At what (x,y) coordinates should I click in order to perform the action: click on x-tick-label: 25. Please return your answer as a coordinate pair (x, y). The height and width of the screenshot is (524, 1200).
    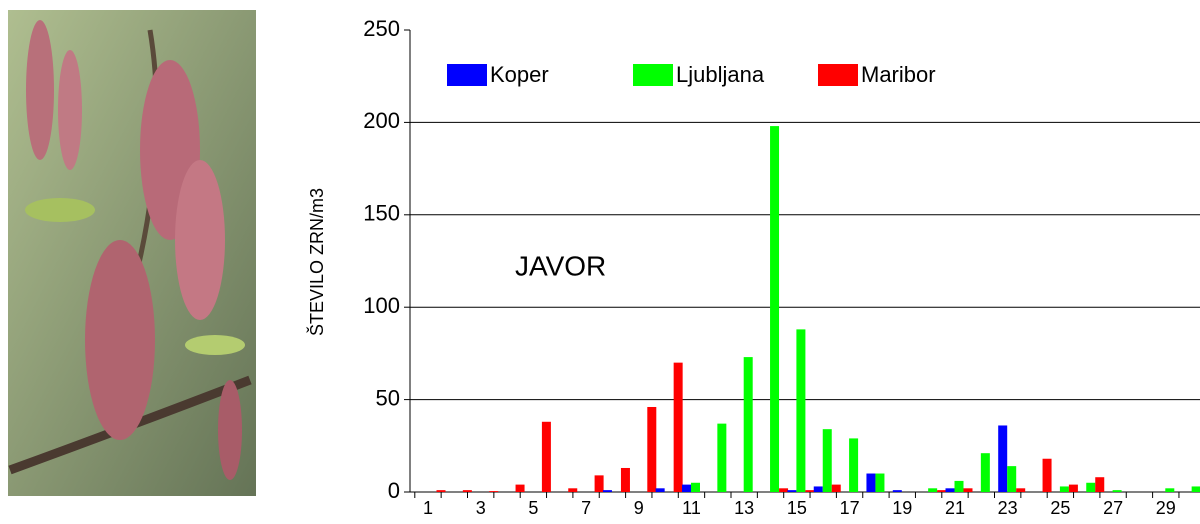
    Looking at the image, I should click on (1060, 508).